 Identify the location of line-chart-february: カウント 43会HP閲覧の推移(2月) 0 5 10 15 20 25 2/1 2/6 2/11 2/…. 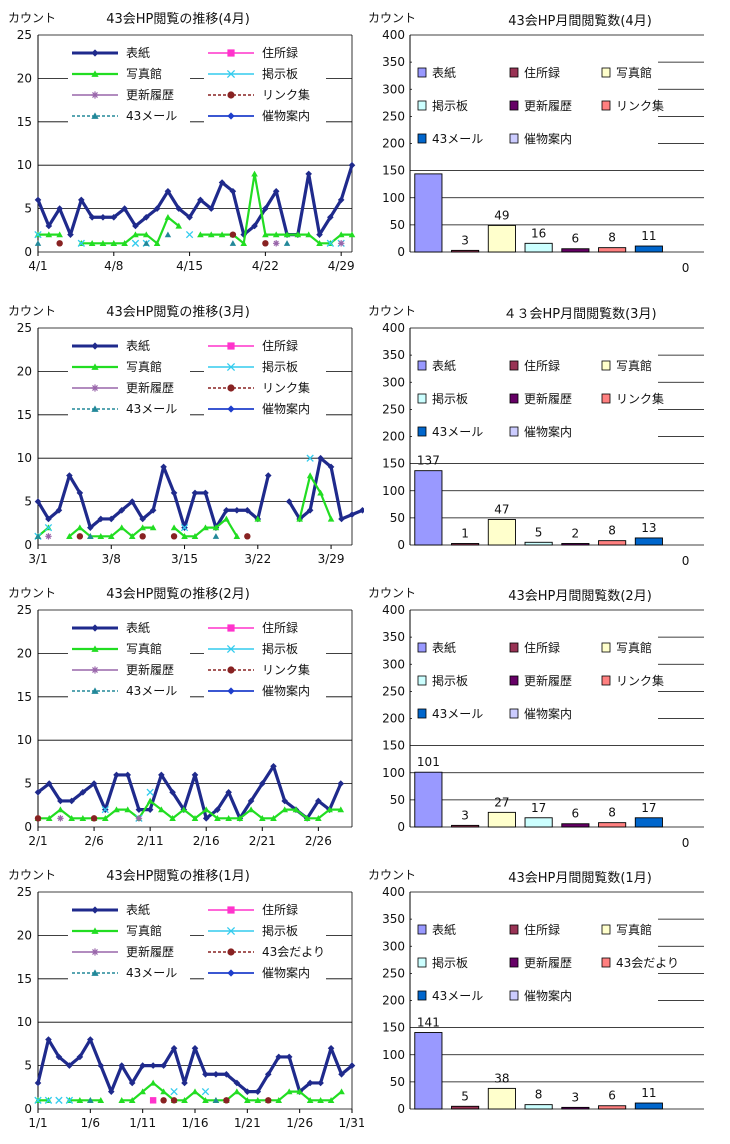
(180, 717).